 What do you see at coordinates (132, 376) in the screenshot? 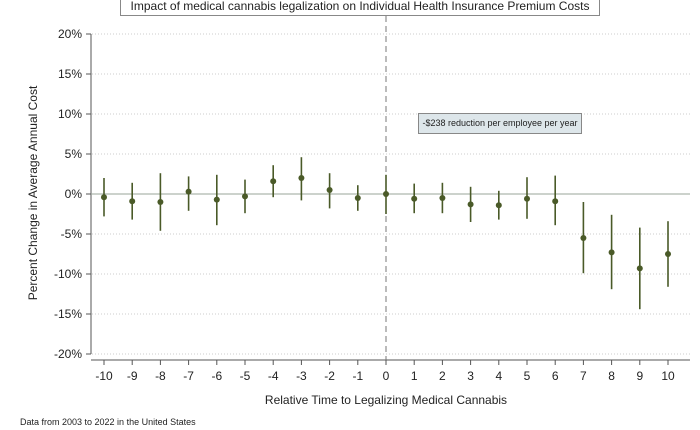
I see `x-tick-label: -9` at bounding box center [132, 376].